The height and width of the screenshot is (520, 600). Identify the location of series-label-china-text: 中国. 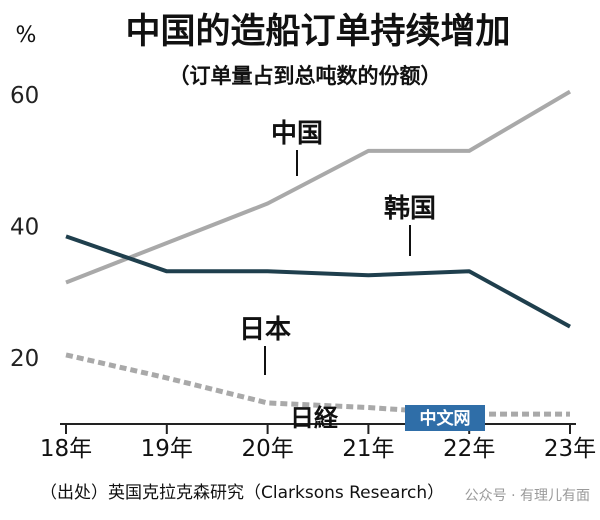
(297, 134).